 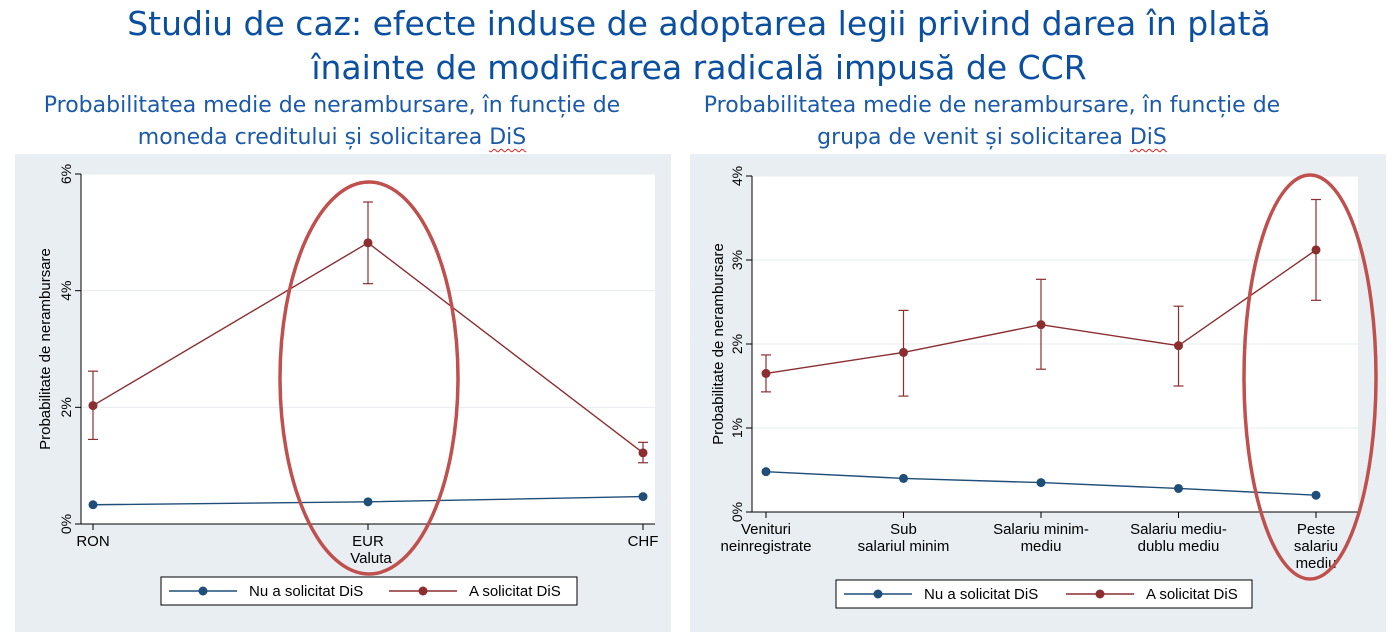 I want to click on left-chart-ylabel: Probabilitate de nerambursare, so click(x=45, y=349).